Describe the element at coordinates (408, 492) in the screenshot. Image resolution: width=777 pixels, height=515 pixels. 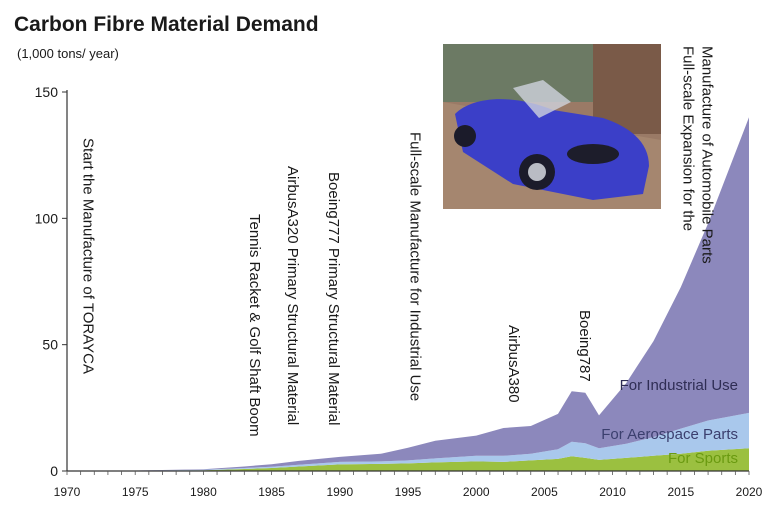
I see `x-tick-label: 1995` at that location.